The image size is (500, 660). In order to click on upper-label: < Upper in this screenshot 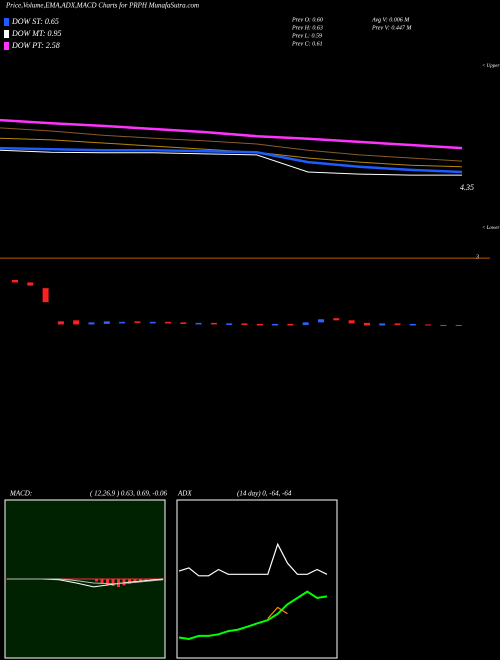, I will do `click(490, 66)`.